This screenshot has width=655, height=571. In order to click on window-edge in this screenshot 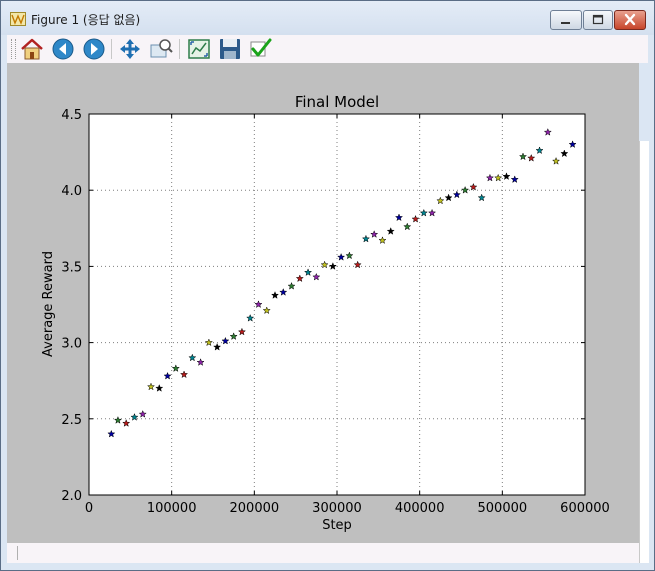, I will do `click(644, 352)`.